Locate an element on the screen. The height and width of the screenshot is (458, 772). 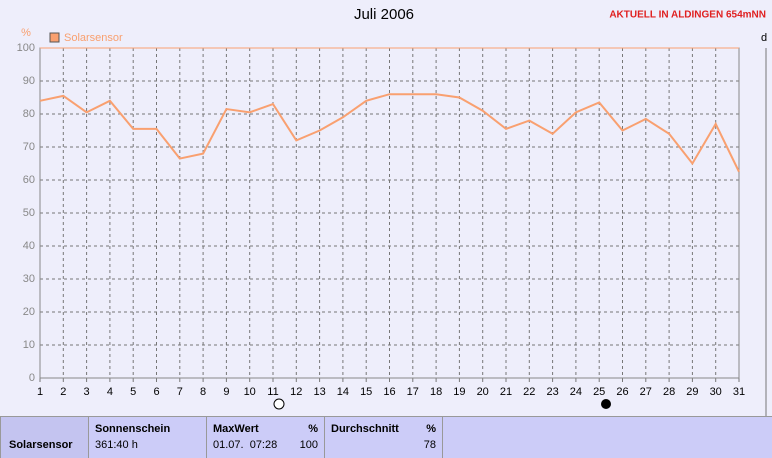
y-tick-label: 70 is located at coordinates (29, 147).